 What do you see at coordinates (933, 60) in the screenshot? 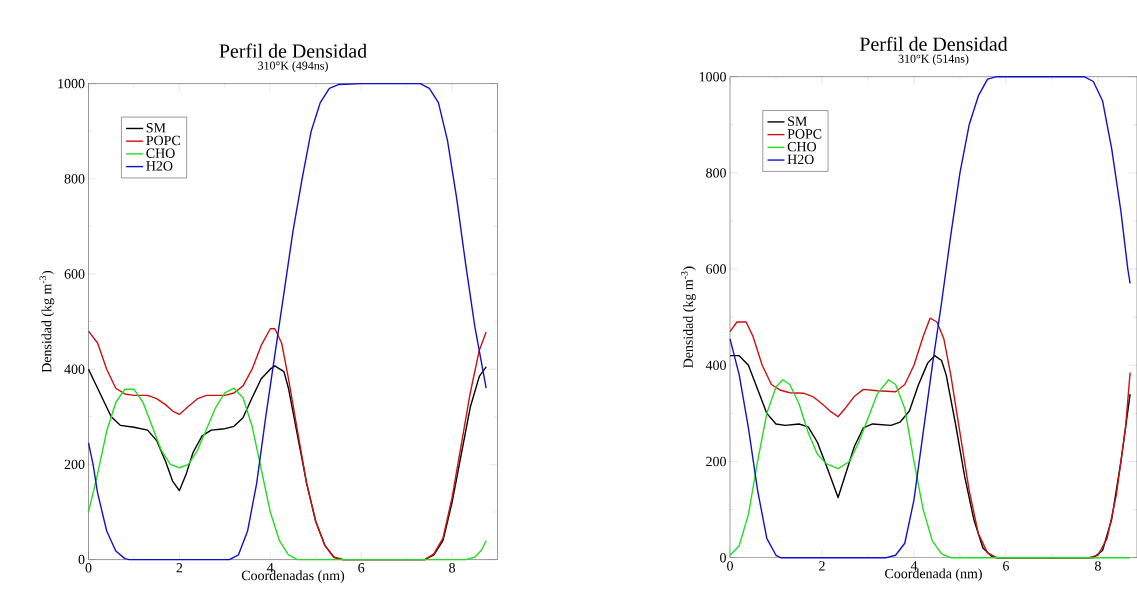
I see `chart-subtitle: 310°K (514ns)` at bounding box center [933, 60].